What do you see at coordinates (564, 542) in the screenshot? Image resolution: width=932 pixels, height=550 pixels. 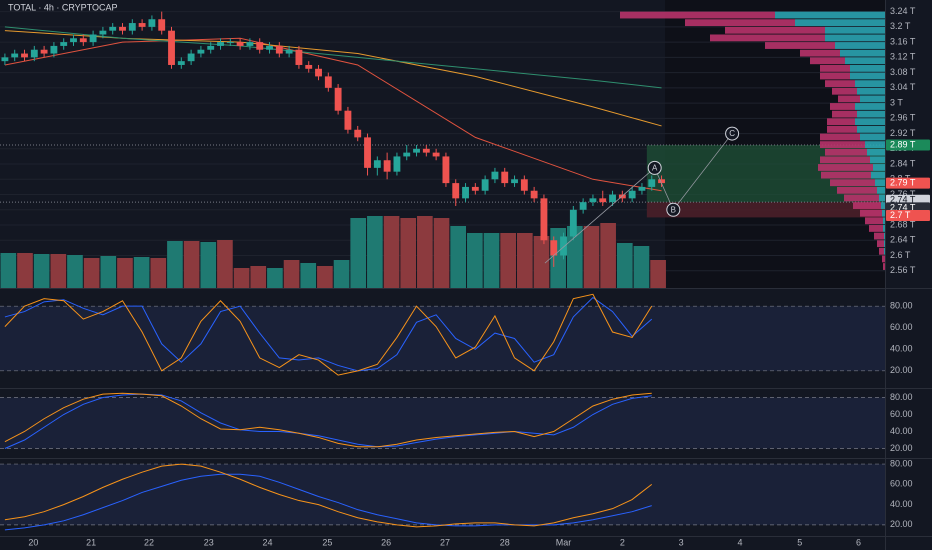 I see `x-tick-label: Mar` at bounding box center [564, 542].